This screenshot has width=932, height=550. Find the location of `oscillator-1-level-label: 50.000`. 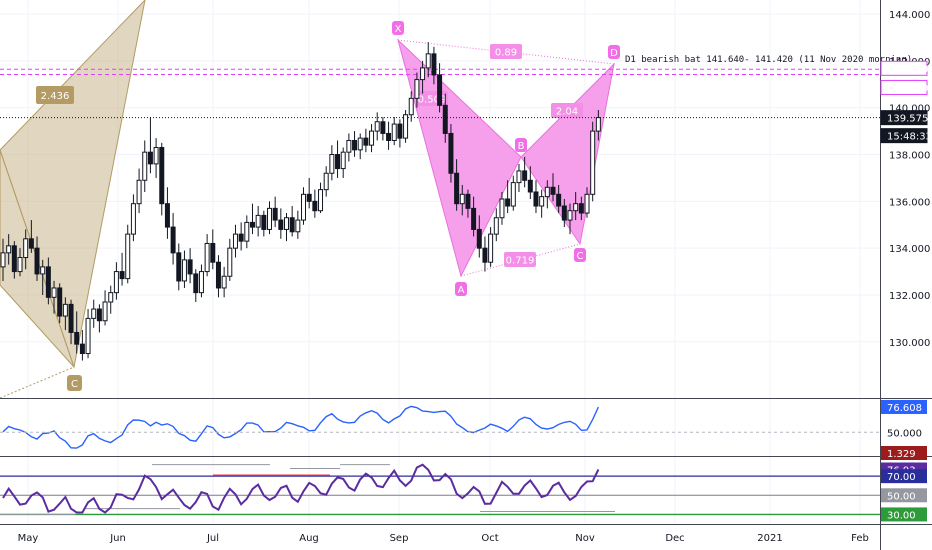

oscillator-1-level-label: 50.000 is located at coordinates (904, 433).